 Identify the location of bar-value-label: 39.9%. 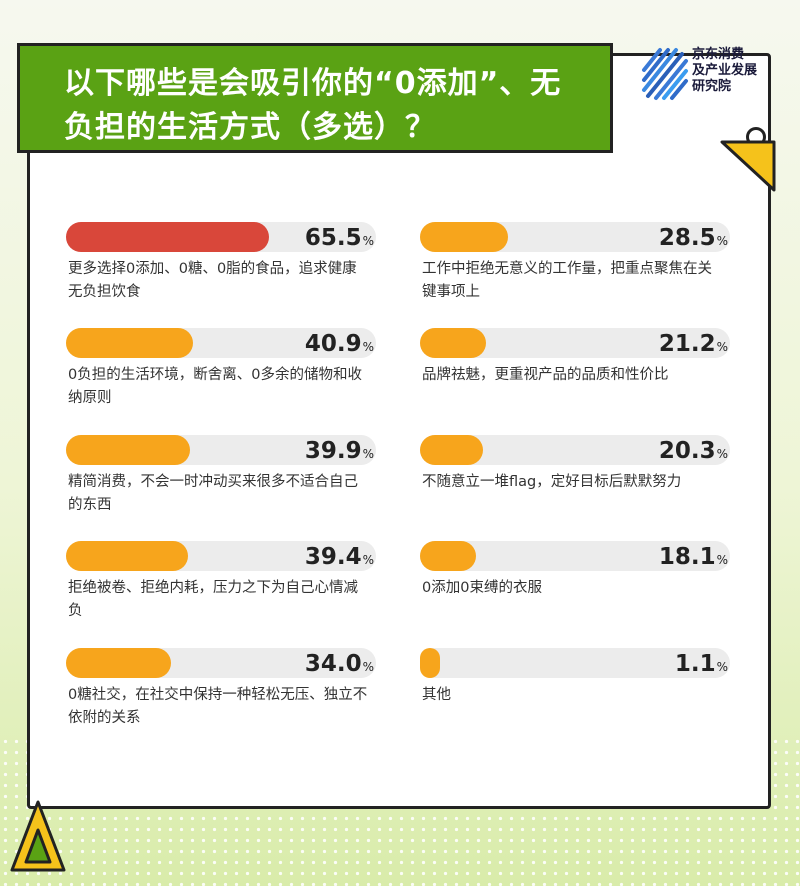
(339, 450).